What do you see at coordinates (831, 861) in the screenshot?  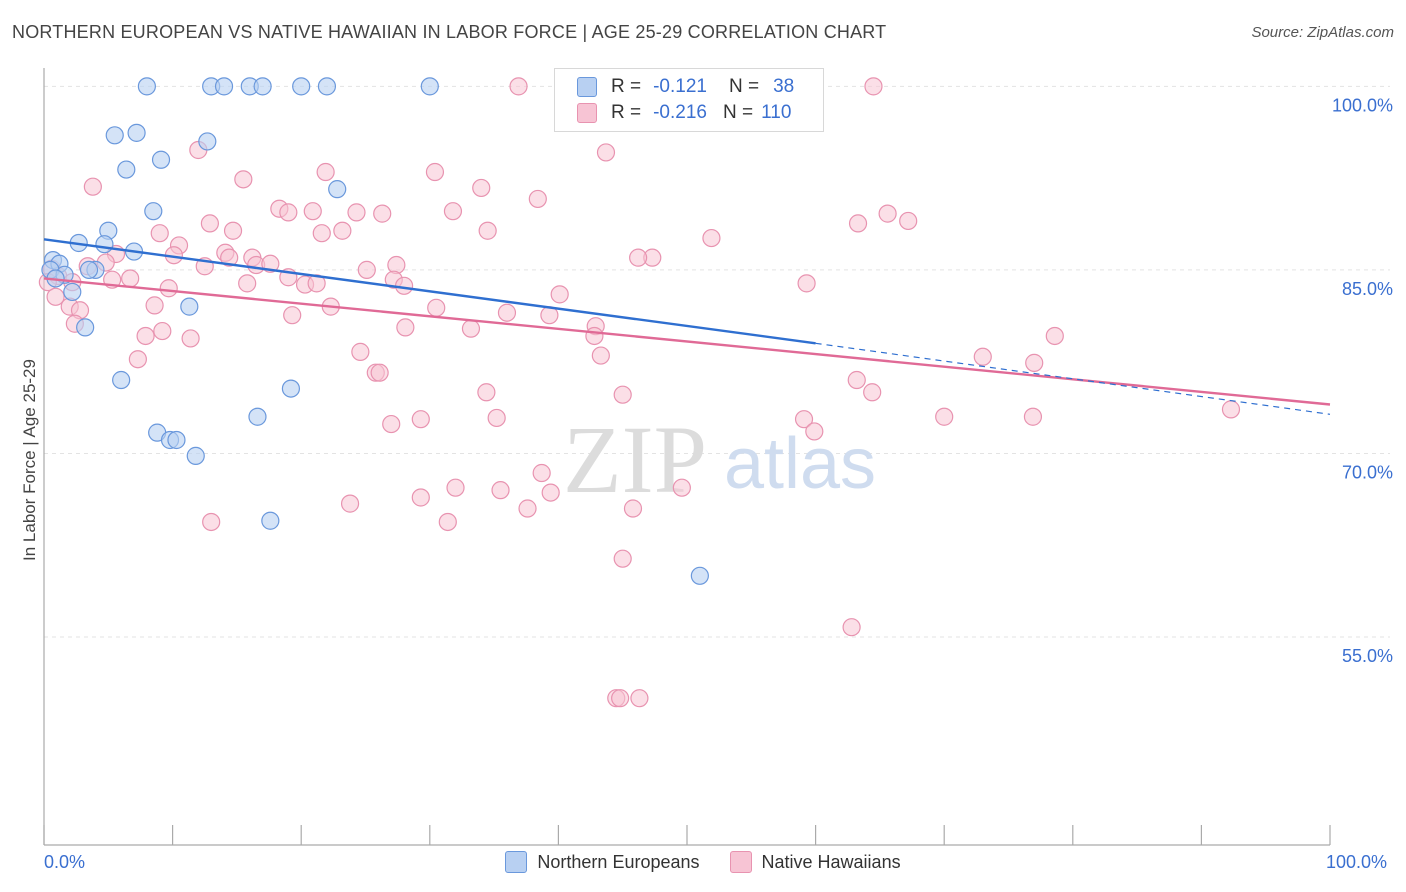 I see `legend-label-native-hawaiians: Native Hawaiians` at bounding box center [831, 861].